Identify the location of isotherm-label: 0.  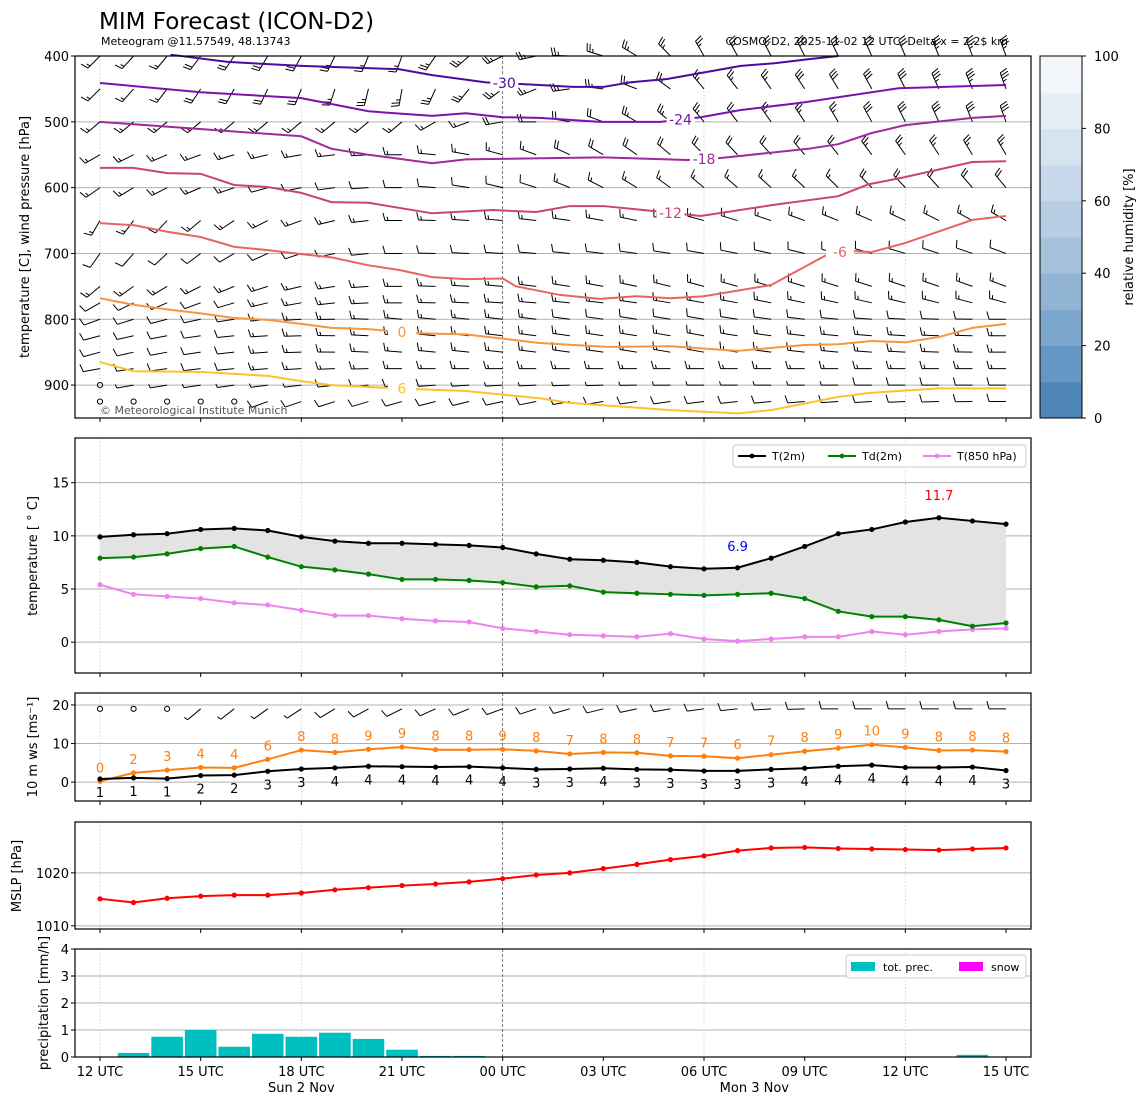
(402, 333).